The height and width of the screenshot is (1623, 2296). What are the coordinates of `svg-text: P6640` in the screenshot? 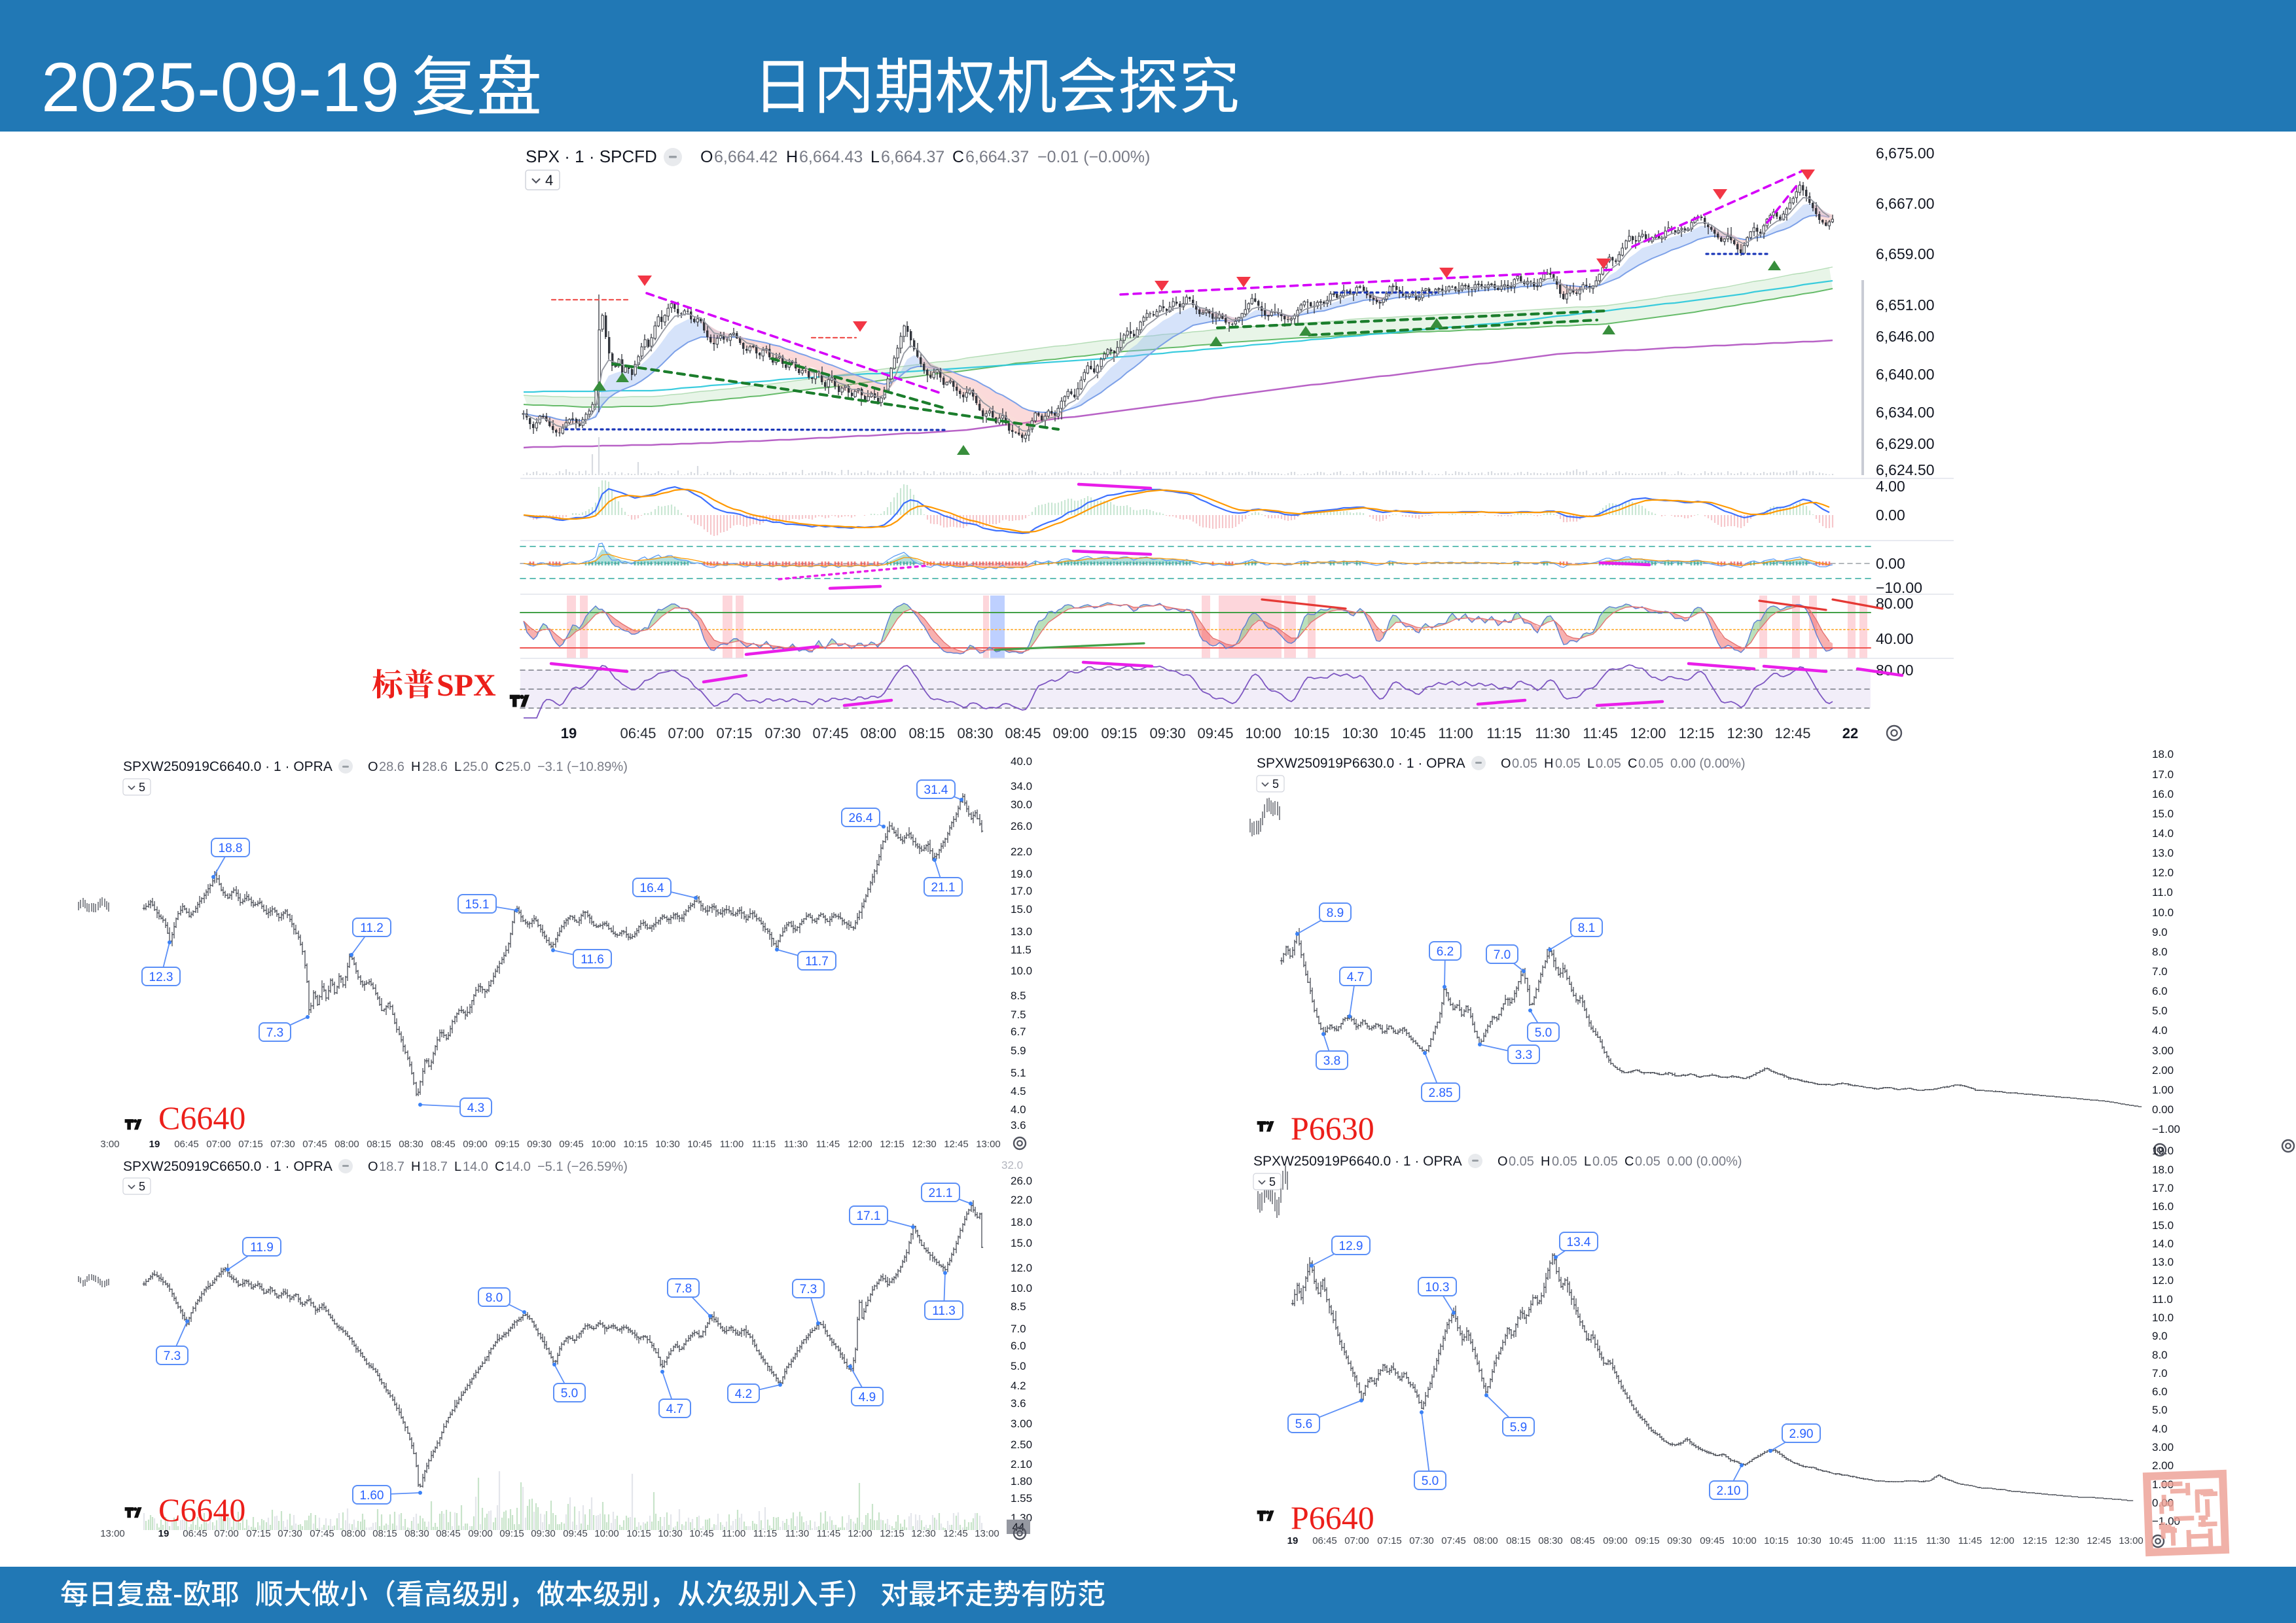 It's located at (1332, 1517).